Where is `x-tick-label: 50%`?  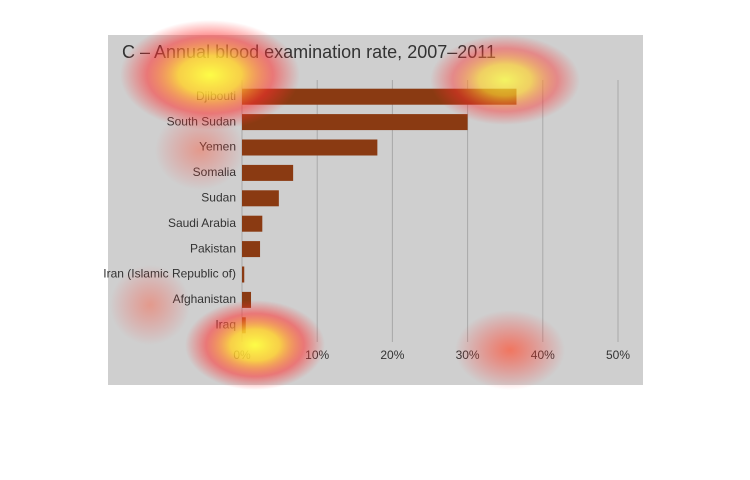 x-tick-label: 50% is located at coordinates (618, 355).